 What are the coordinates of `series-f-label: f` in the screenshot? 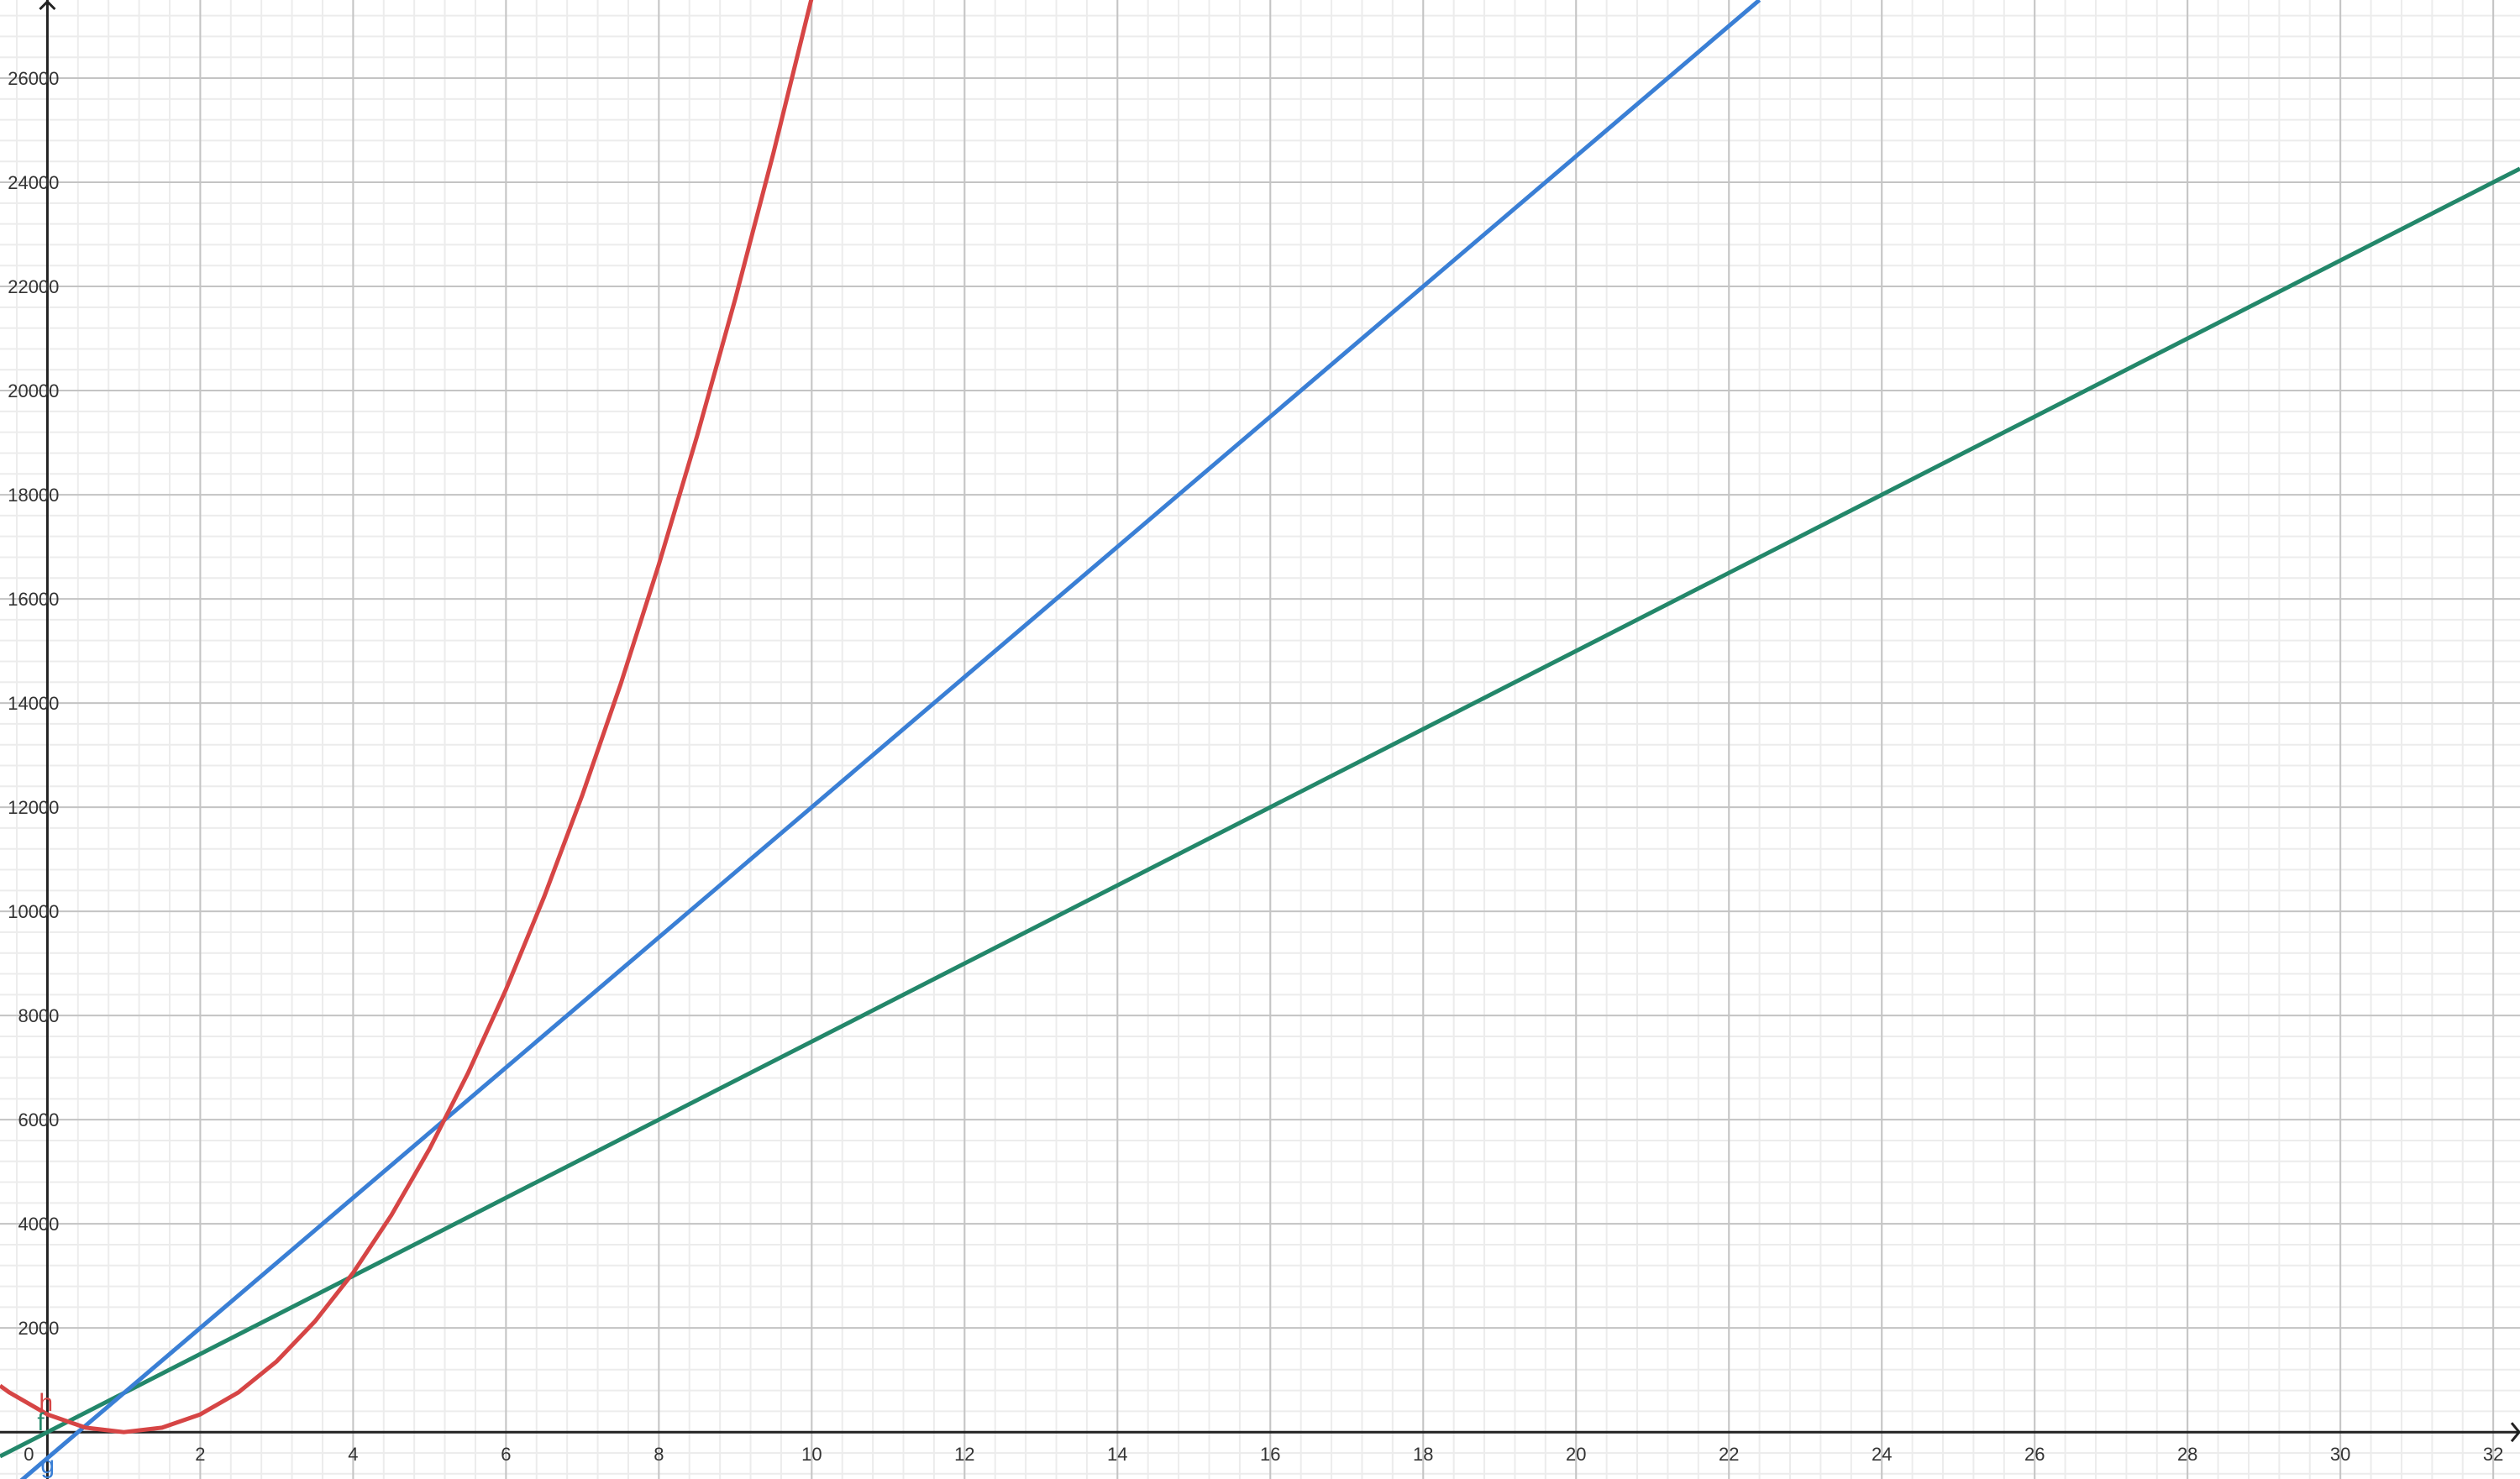 It's located at (41, 1422).